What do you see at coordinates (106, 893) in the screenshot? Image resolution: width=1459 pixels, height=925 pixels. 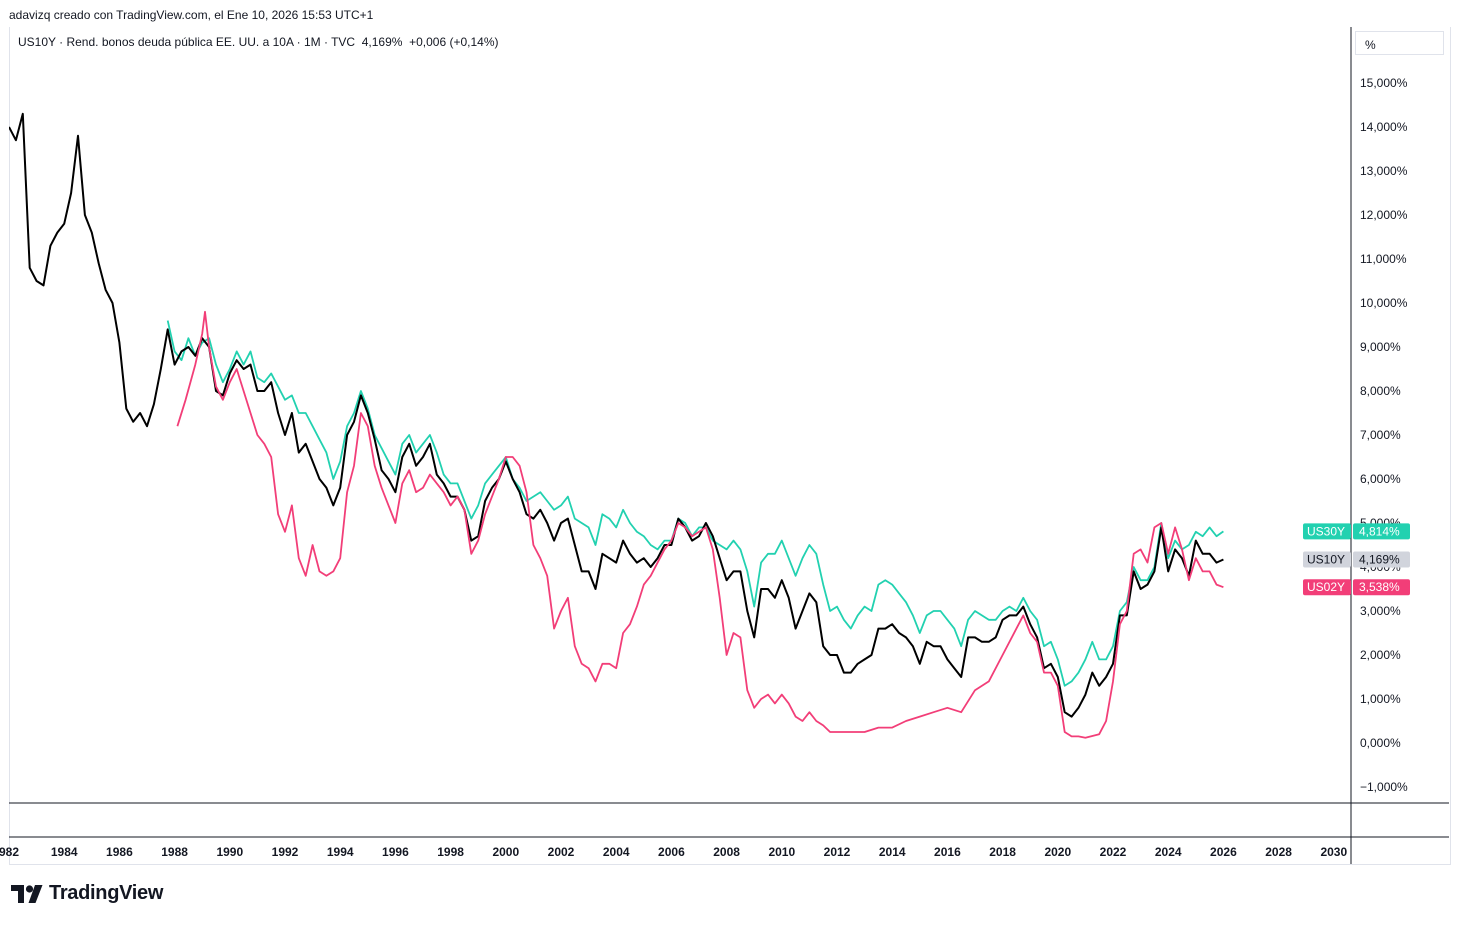 I see `brand-name: TradingView` at bounding box center [106, 893].